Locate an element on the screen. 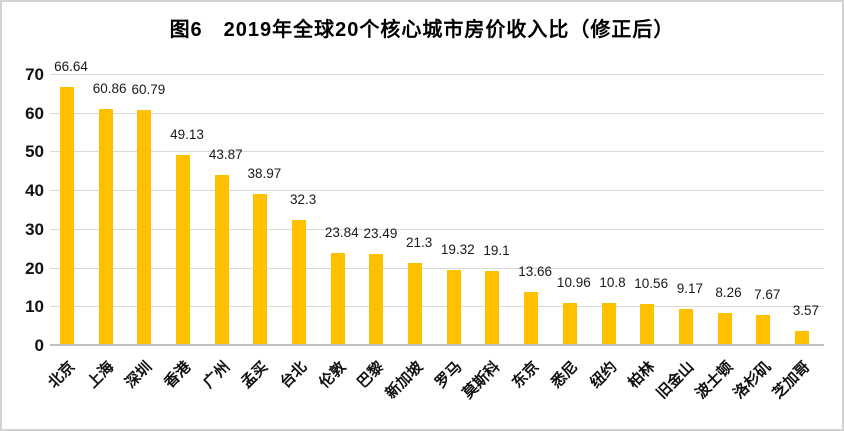  bar-value-label: 10.8 is located at coordinates (612, 283).